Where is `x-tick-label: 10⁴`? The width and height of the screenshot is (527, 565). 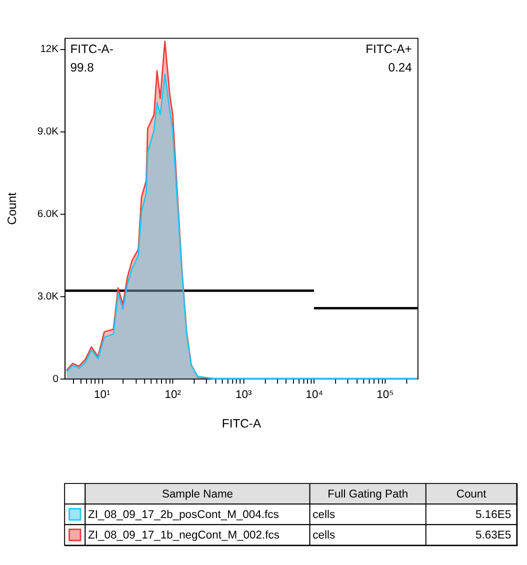 x-tick-label: 10⁴ is located at coordinates (315, 394).